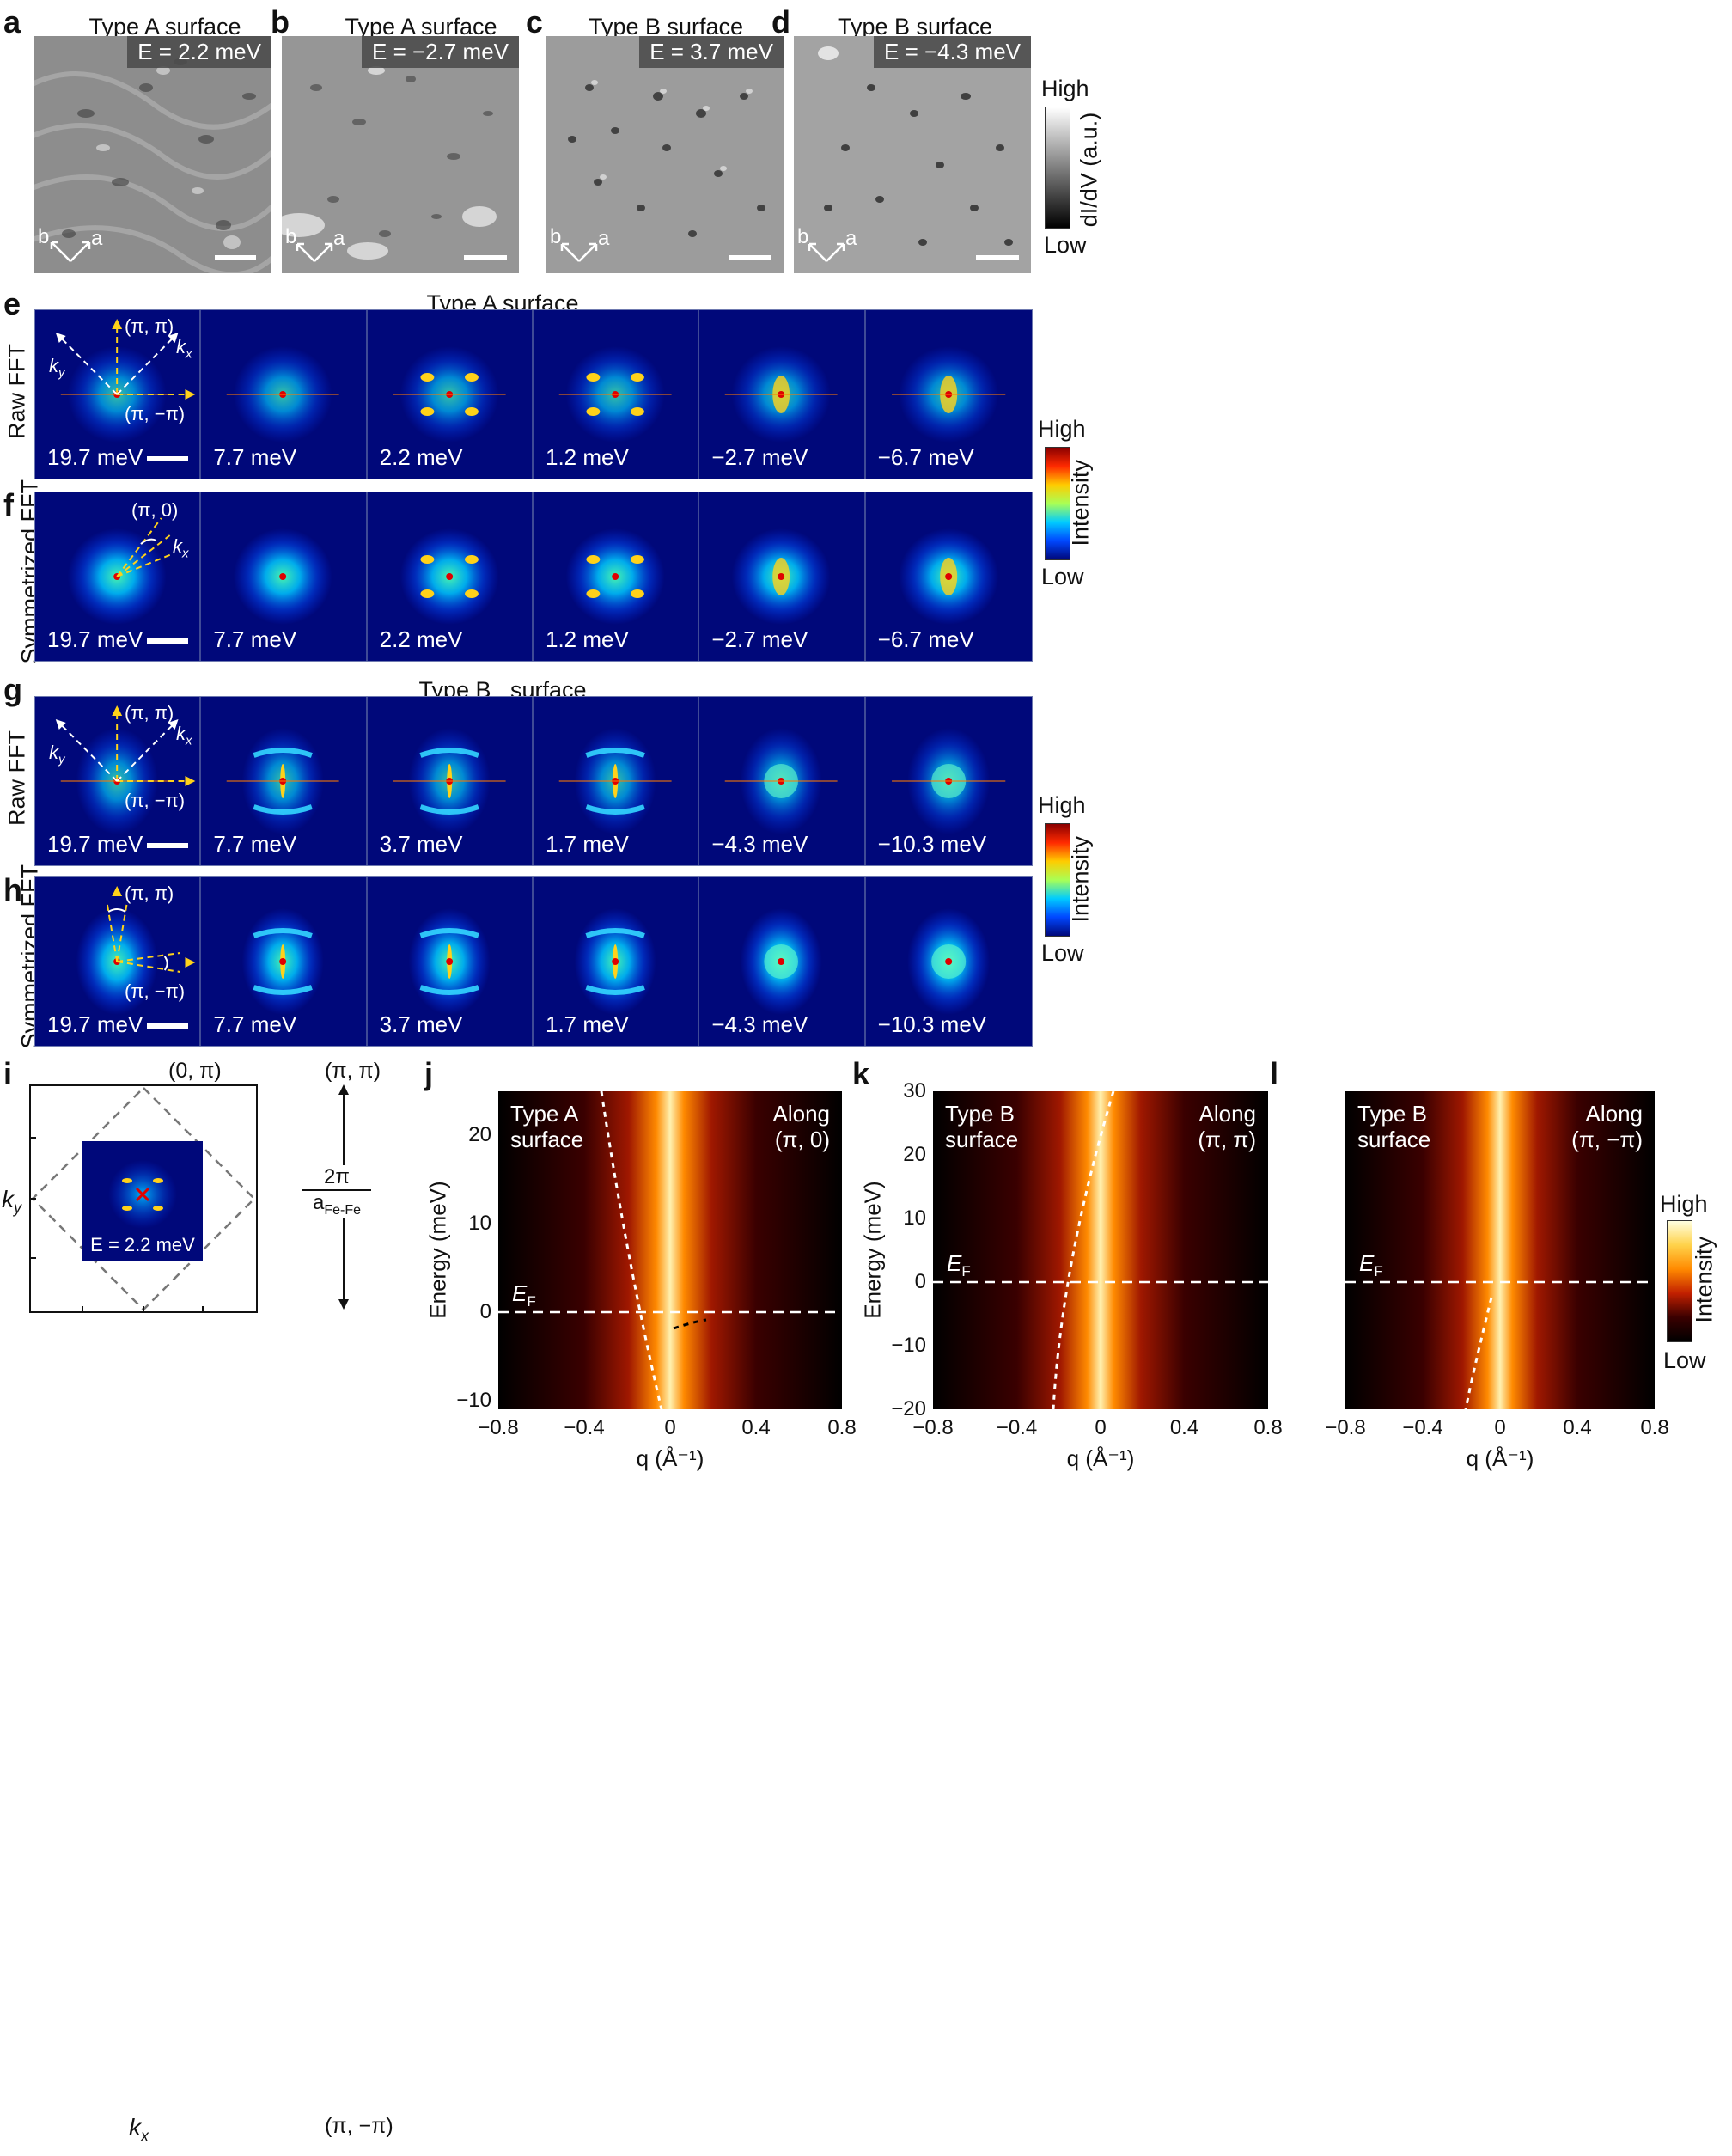 This screenshot has height=2156, width=1732. I want to click on lattice-axes-icon, so click(70, 251).